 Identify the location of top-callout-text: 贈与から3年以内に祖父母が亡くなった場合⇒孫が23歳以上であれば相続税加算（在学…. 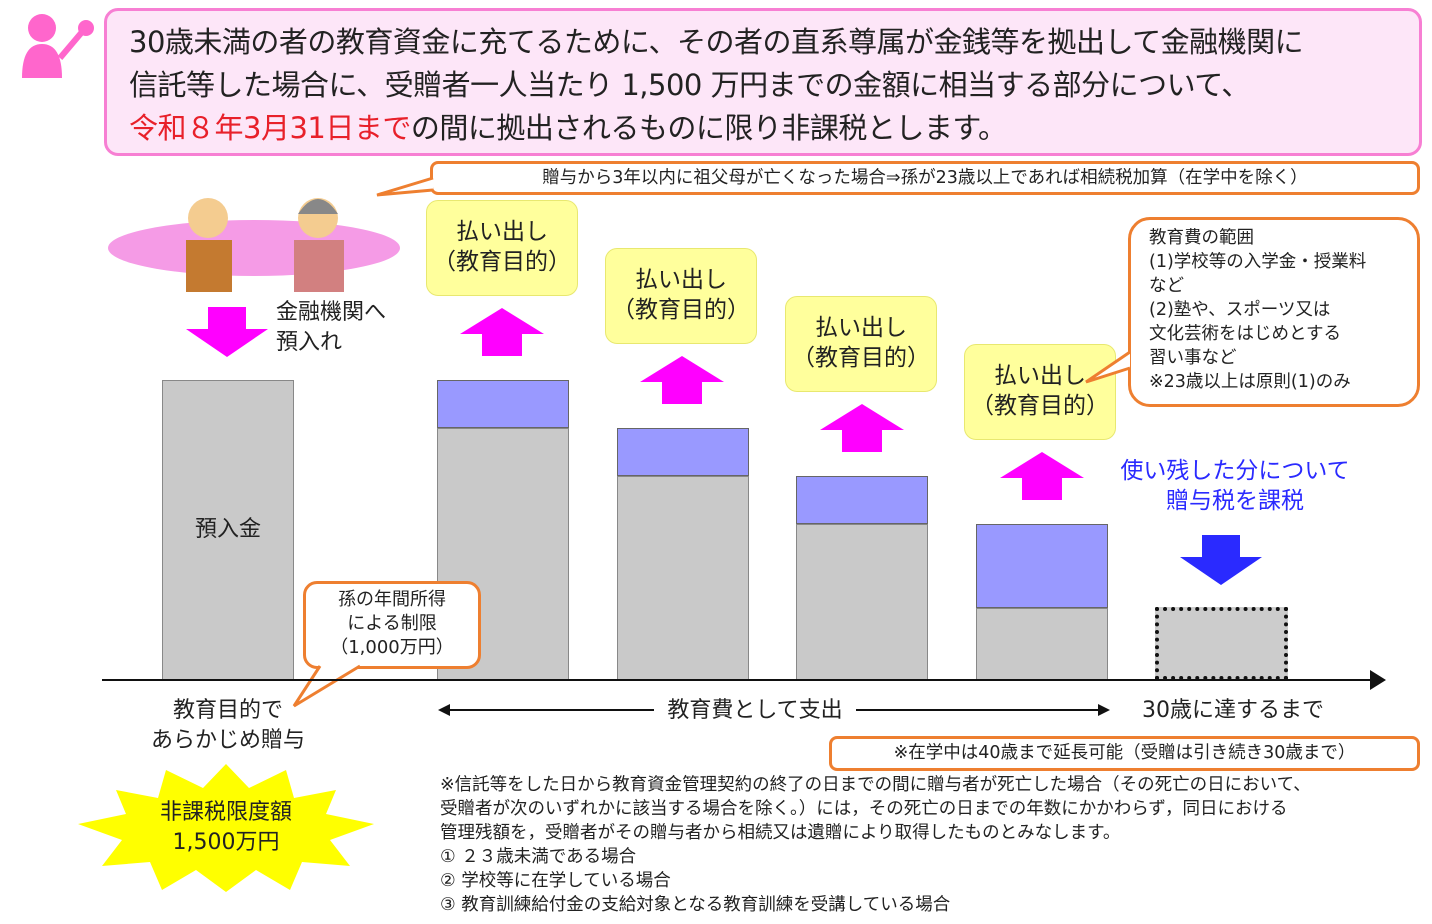
(925, 178).